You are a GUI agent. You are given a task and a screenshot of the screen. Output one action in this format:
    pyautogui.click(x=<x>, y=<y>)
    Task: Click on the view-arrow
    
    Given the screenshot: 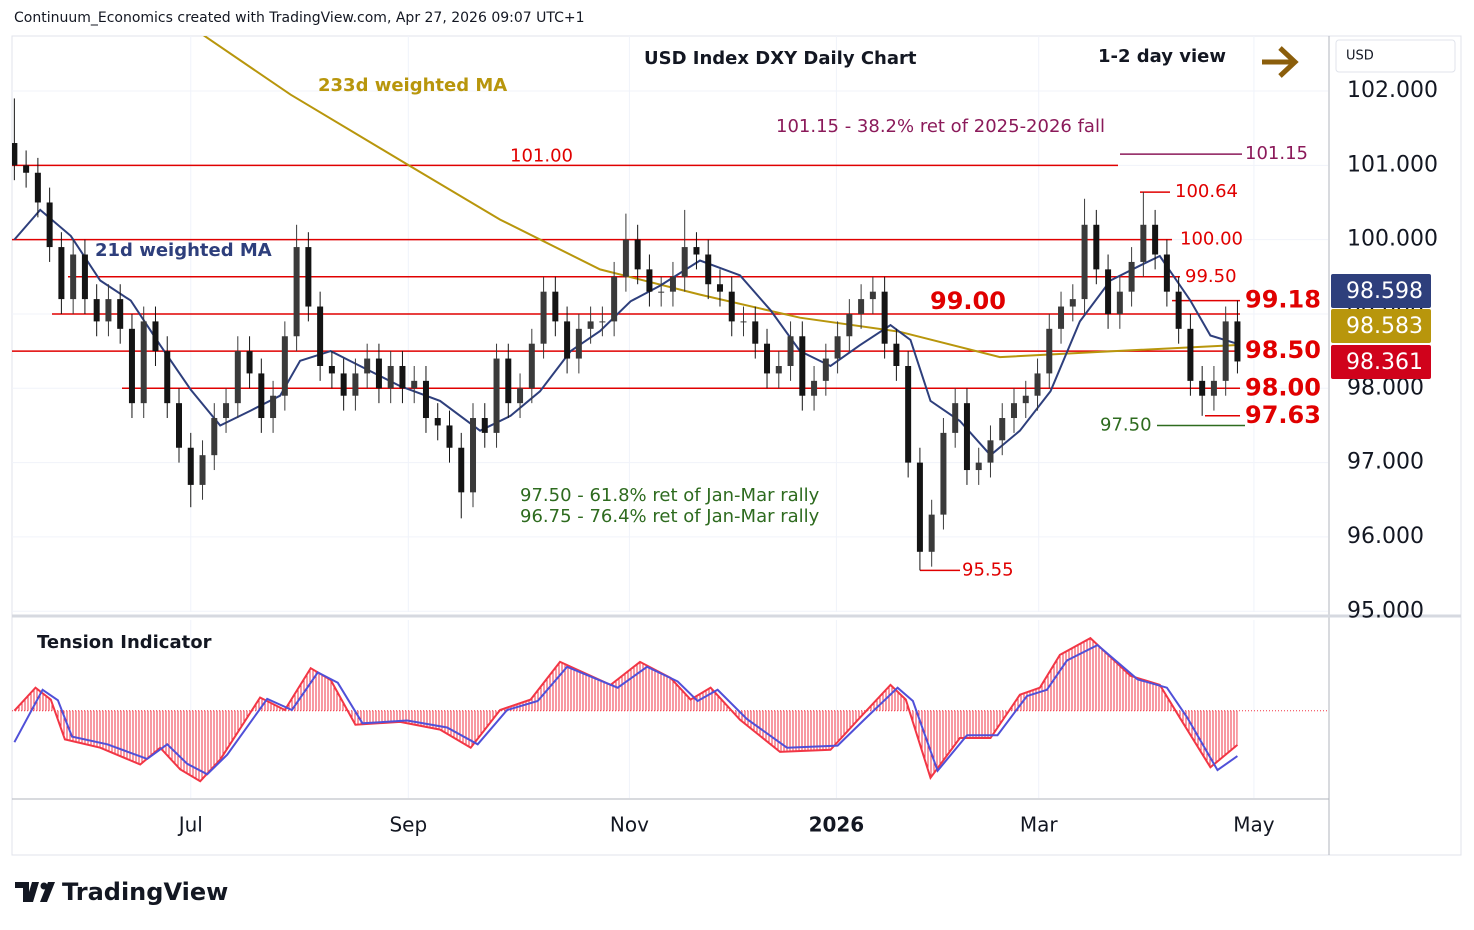 What is the action you would take?
    pyautogui.click(x=1280, y=62)
    